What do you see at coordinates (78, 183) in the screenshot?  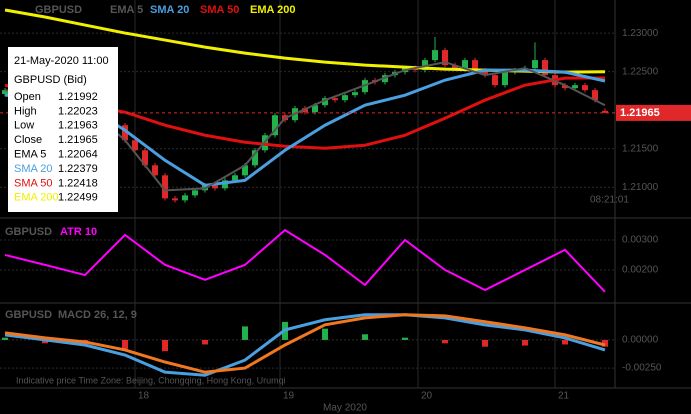 I see `info-value: 1.22418` at bounding box center [78, 183].